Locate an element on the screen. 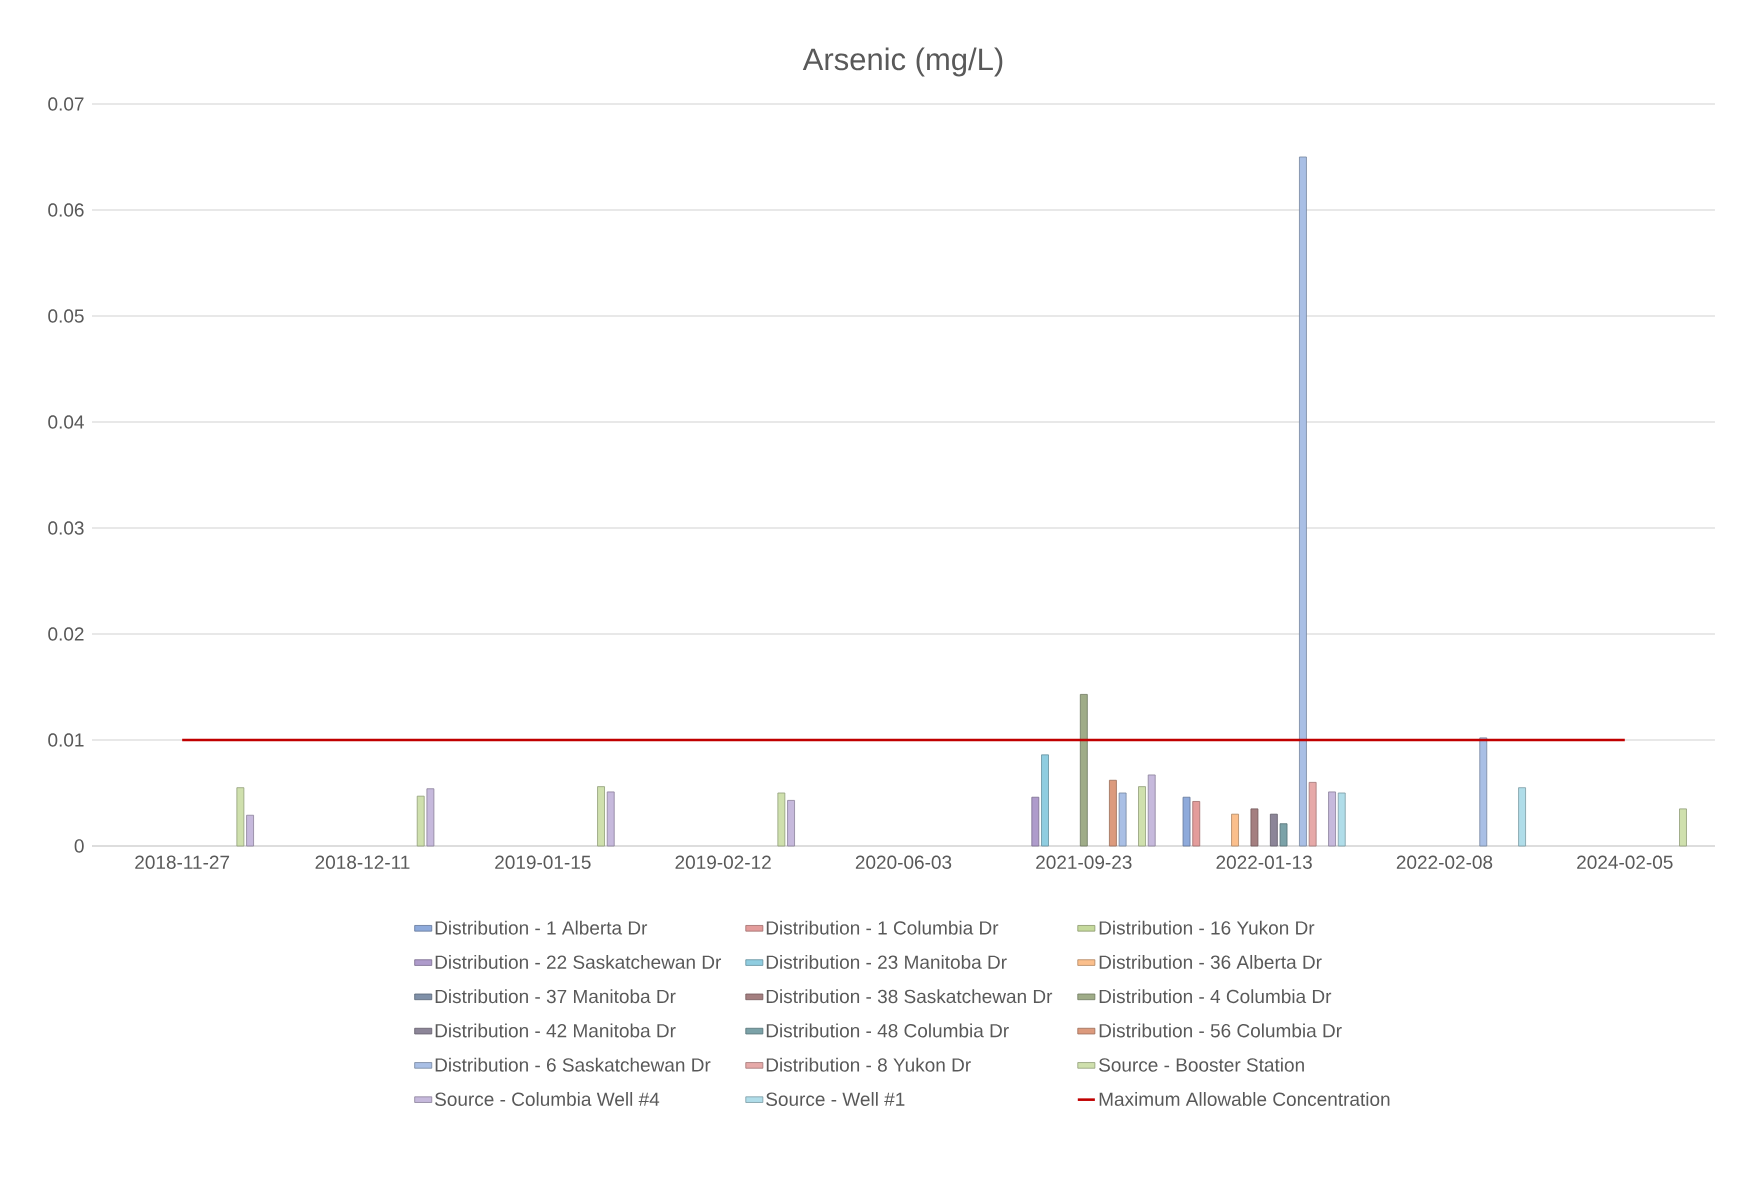 The image size is (1743, 1186). y-tick-label: 0.01 is located at coordinates (66, 740).